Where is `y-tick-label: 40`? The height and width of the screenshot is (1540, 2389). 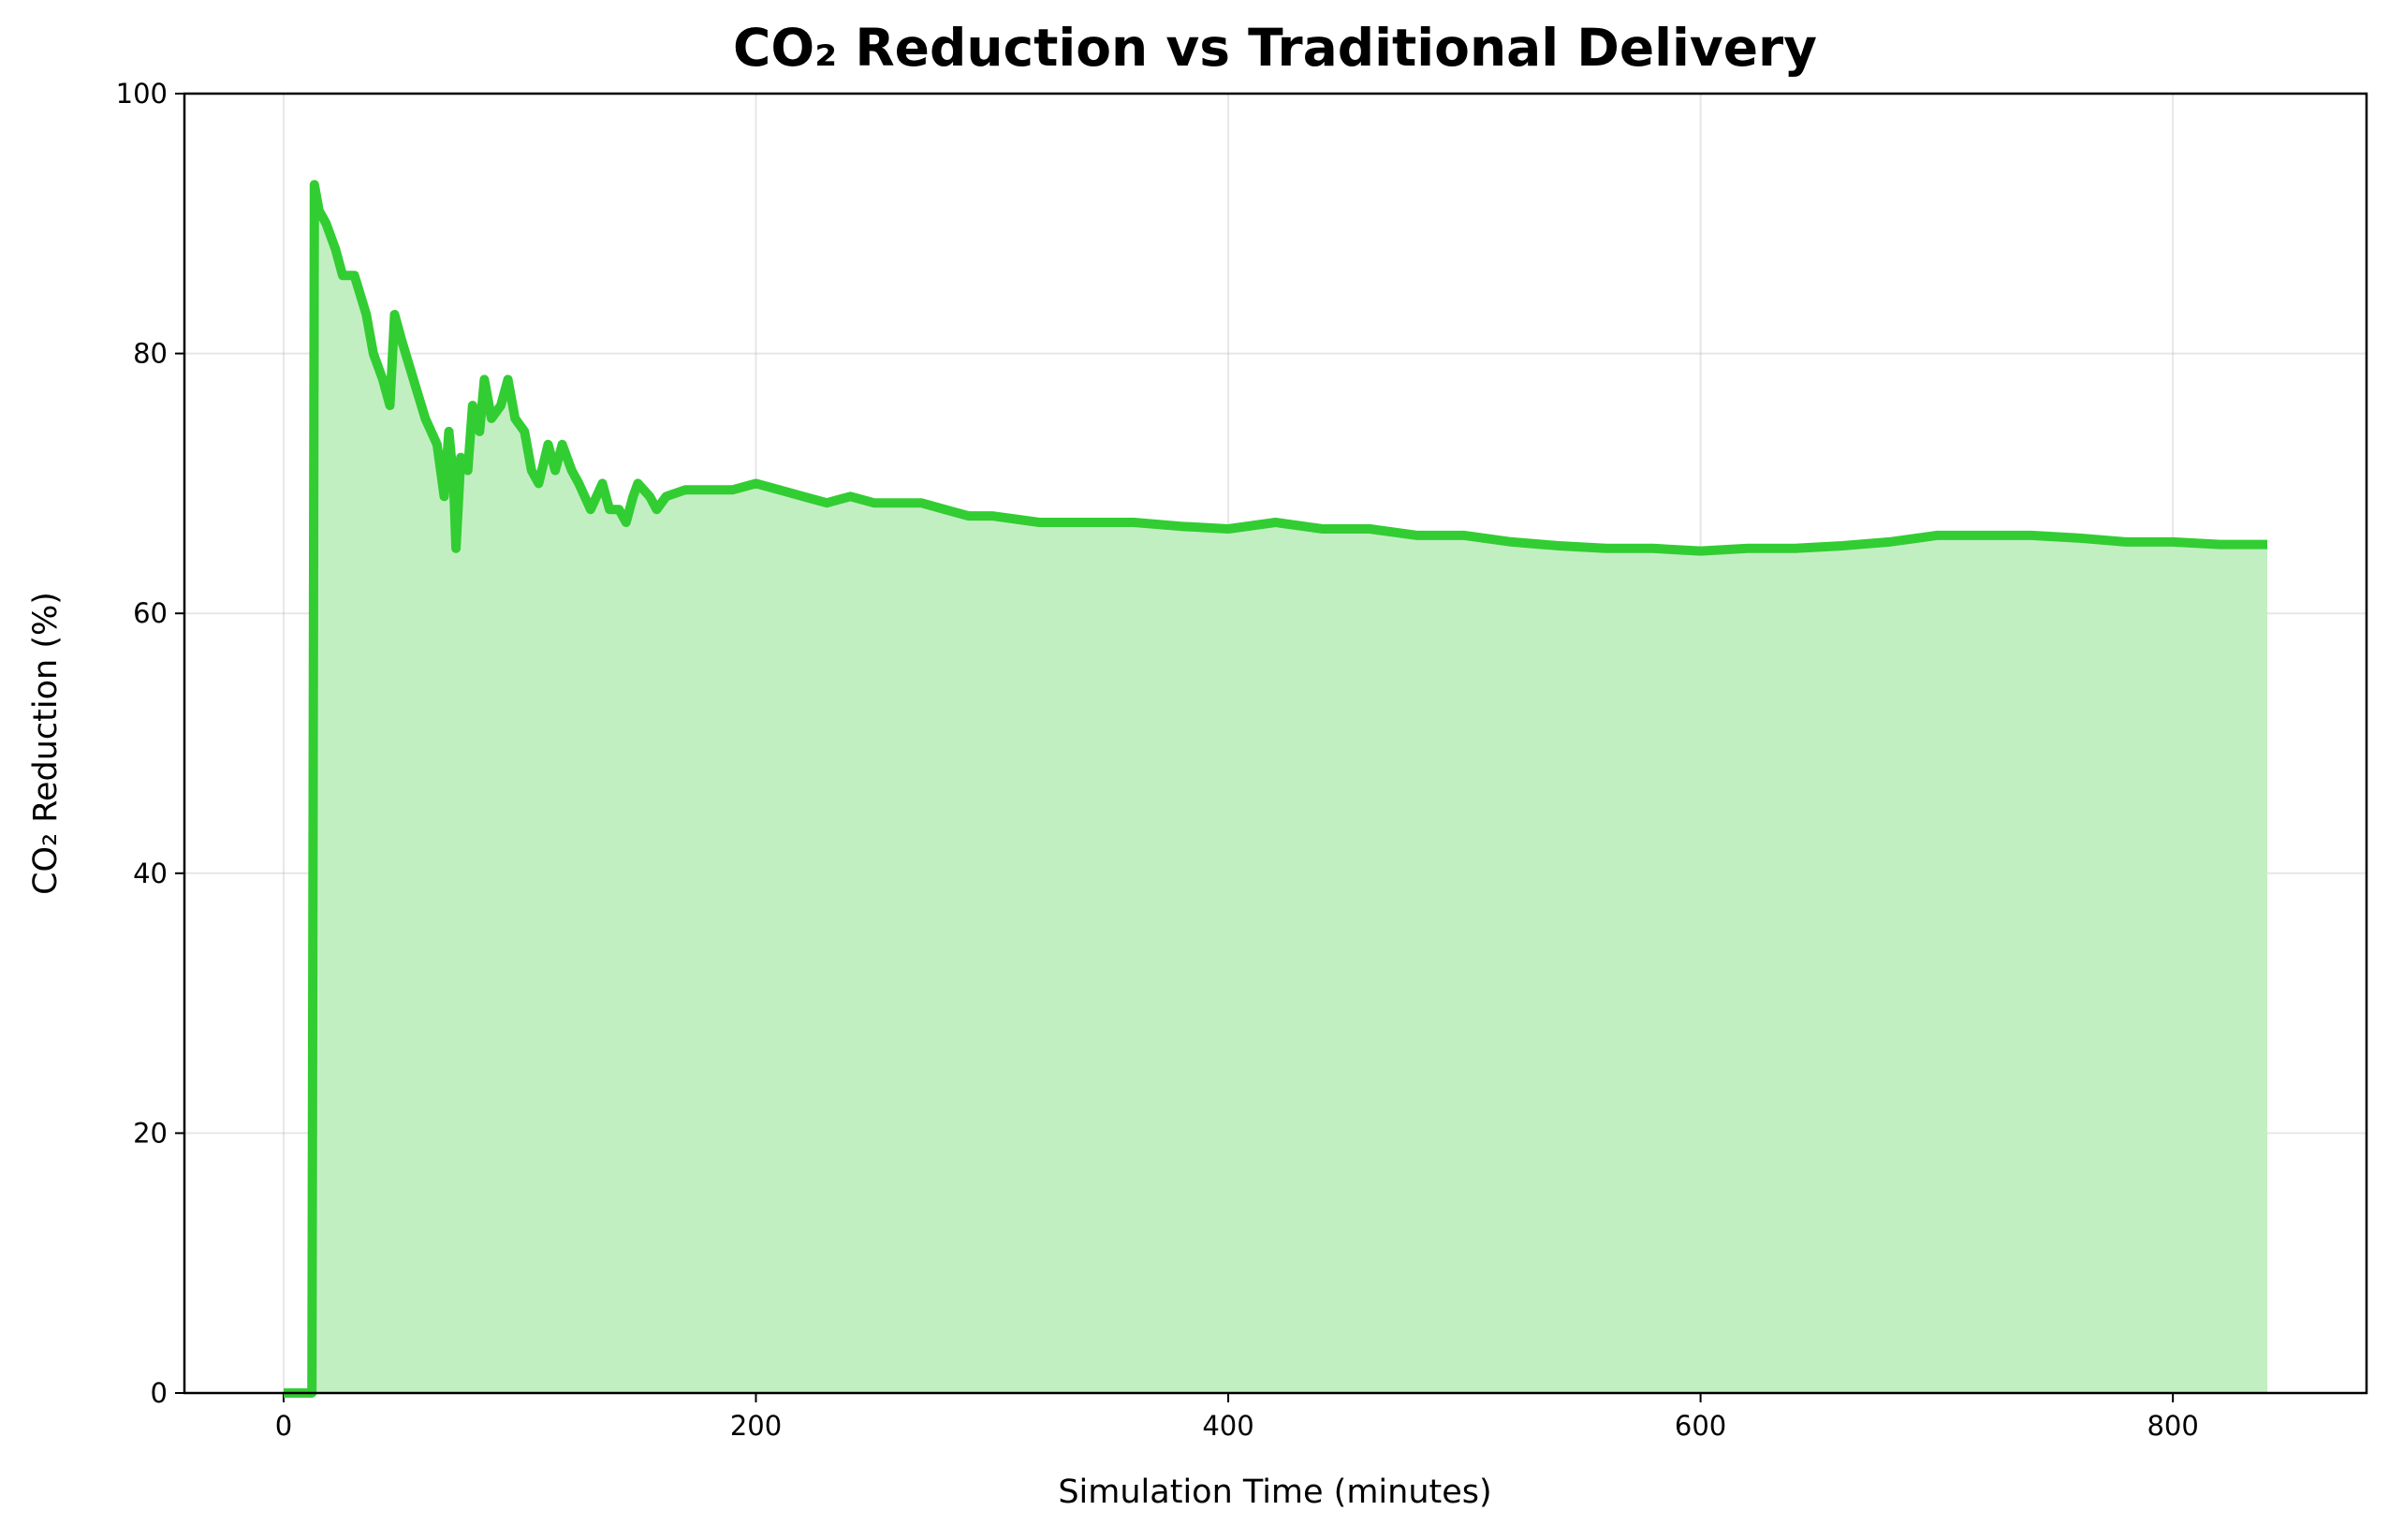 y-tick-label: 40 is located at coordinates (150, 873).